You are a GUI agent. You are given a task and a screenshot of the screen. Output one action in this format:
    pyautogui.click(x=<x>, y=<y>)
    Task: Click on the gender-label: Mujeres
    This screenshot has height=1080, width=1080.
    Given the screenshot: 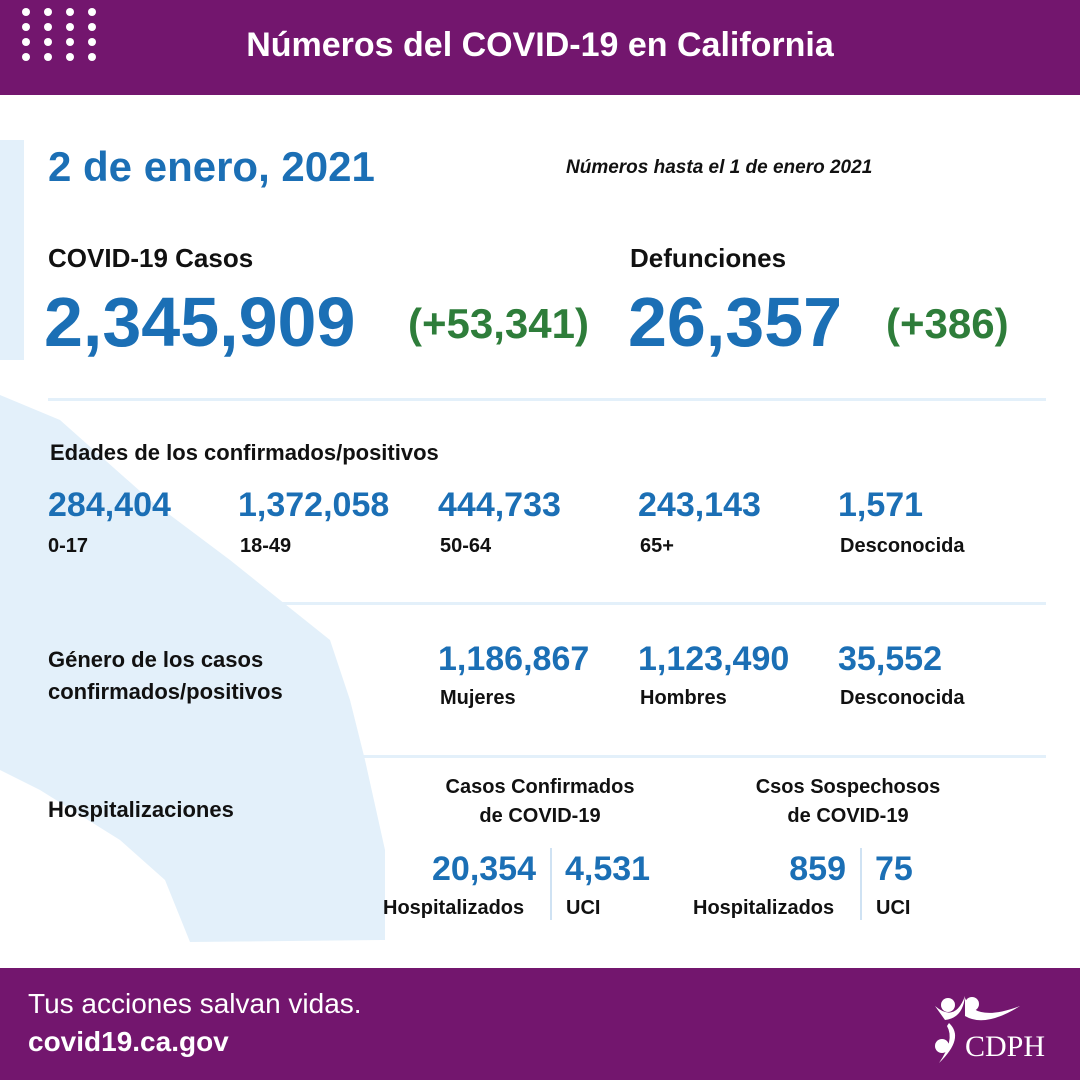 What is the action you would take?
    pyautogui.click(x=478, y=698)
    